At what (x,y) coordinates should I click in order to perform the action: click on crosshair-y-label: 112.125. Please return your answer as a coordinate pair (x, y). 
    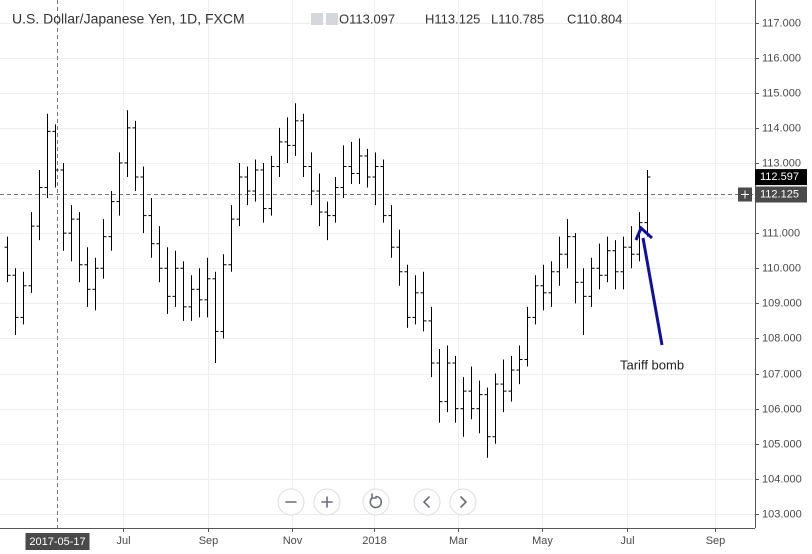
    Looking at the image, I should click on (779, 194).